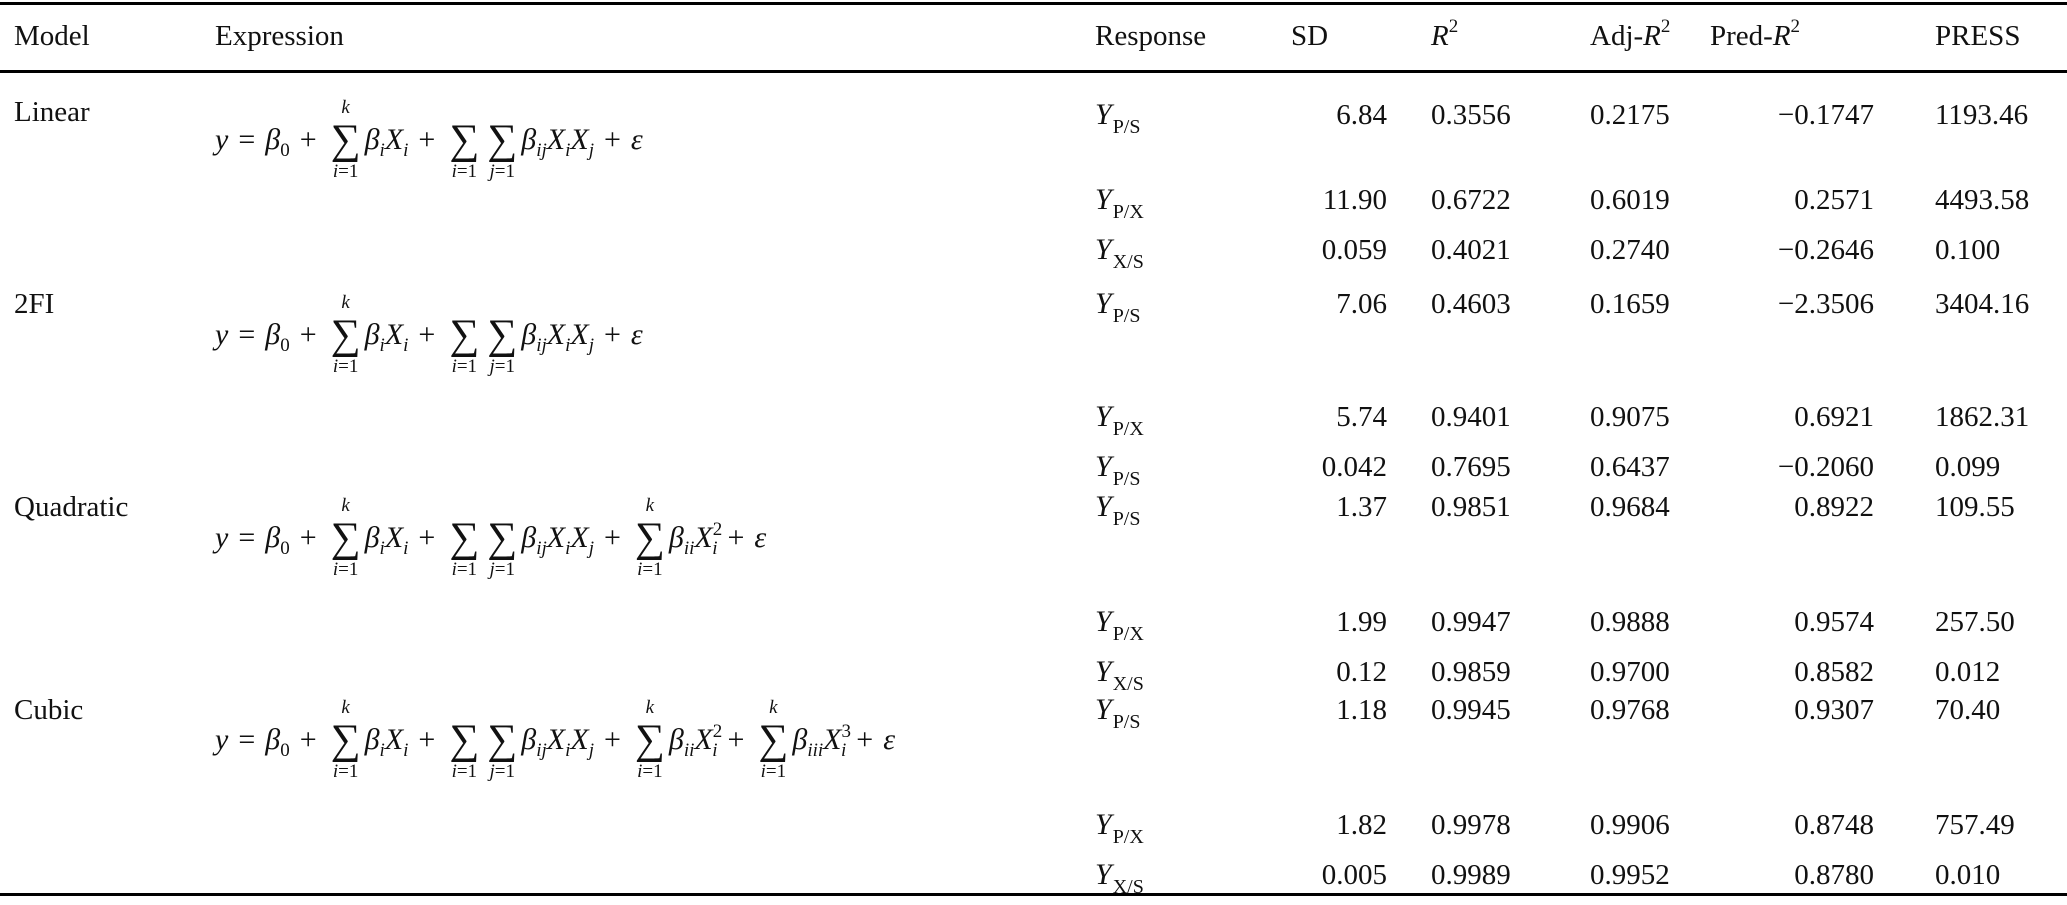  Describe the element at coordinates (1630, 507) in the screenshot. I see `adj-cell: 0.9684` at that location.